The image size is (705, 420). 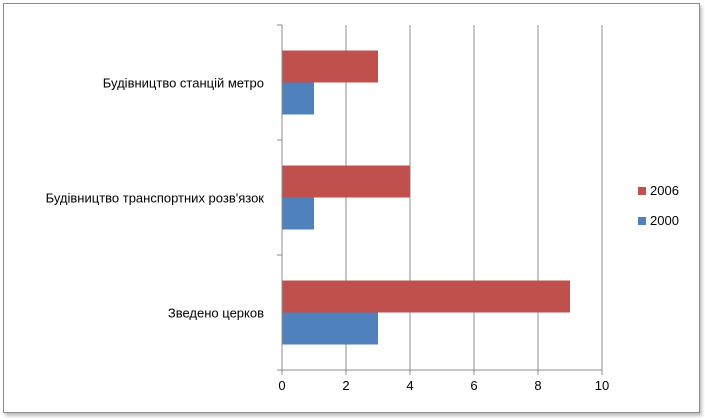 What do you see at coordinates (473, 385) in the screenshot?
I see `x-tick-label: 6` at bounding box center [473, 385].